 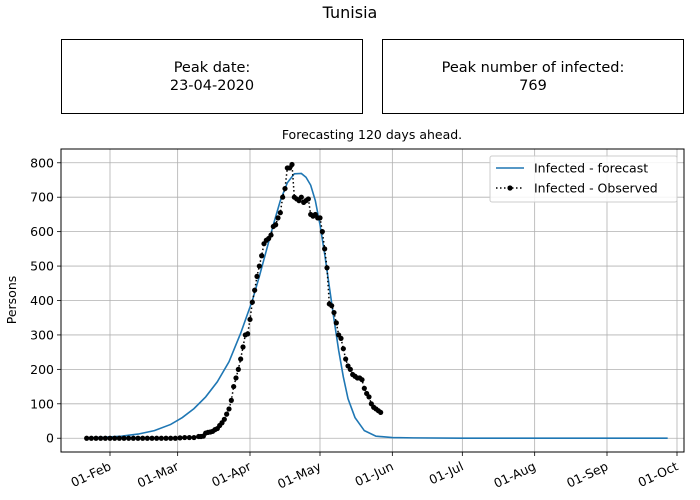 I want to click on x-tick-label: 01-Feb, so click(x=90, y=474).